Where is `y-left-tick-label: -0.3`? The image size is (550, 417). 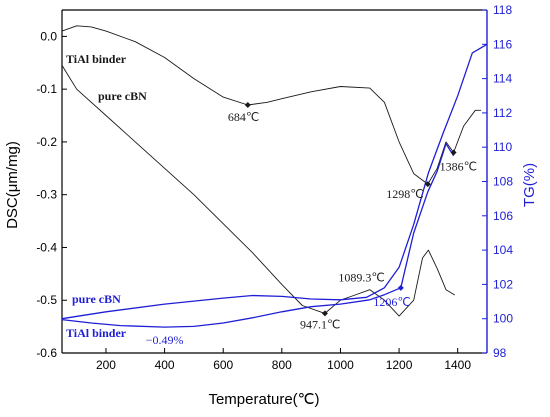 y-left-tick-label: -0.3 is located at coordinates (46, 195).